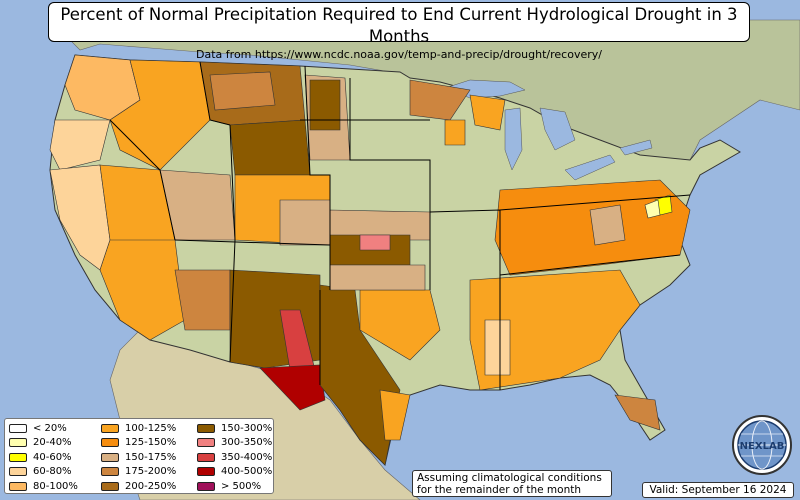 This screenshot has width=800, height=500. What do you see at coordinates (151, 443) in the screenshot?
I see `legend-label: 125-150%` at bounding box center [151, 443].